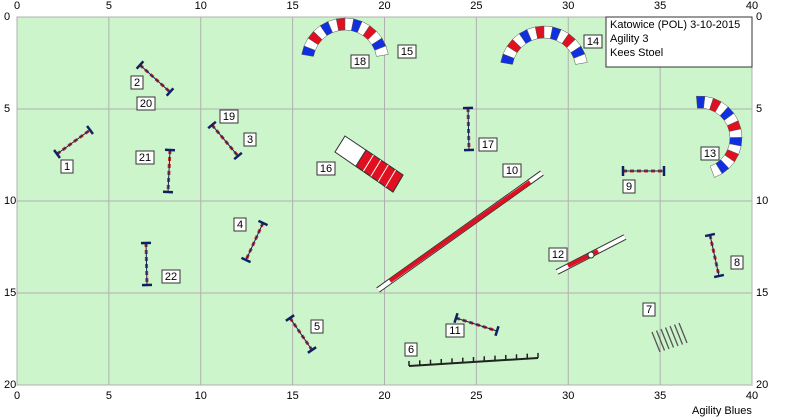  What do you see at coordinates (679, 42) in the screenshot?
I see `info-box` at bounding box center [679, 42].